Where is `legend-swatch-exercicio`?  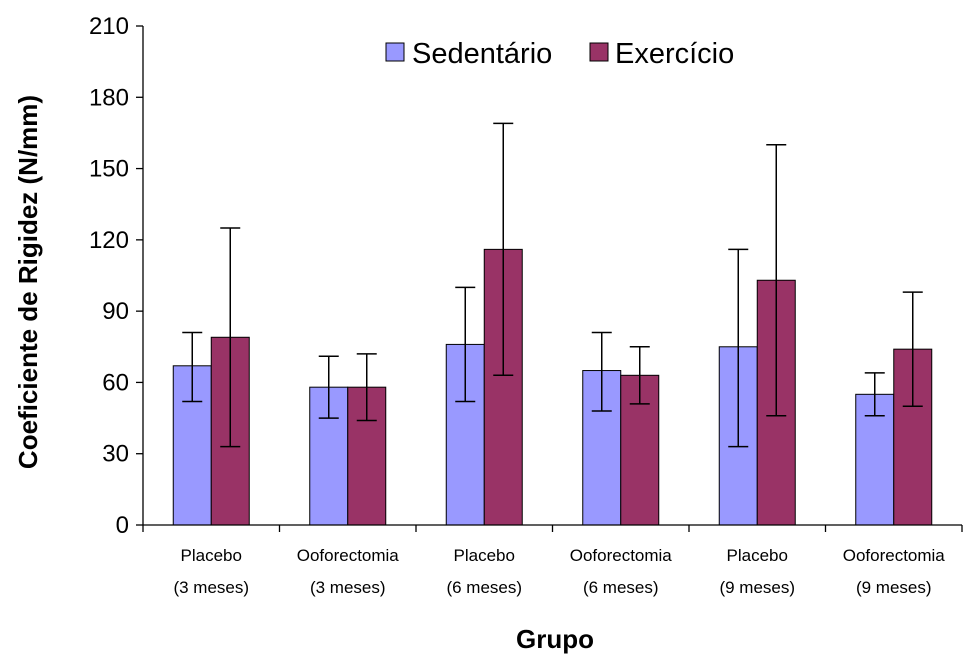
legend-swatch-exercicio is located at coordinates (599, 52).